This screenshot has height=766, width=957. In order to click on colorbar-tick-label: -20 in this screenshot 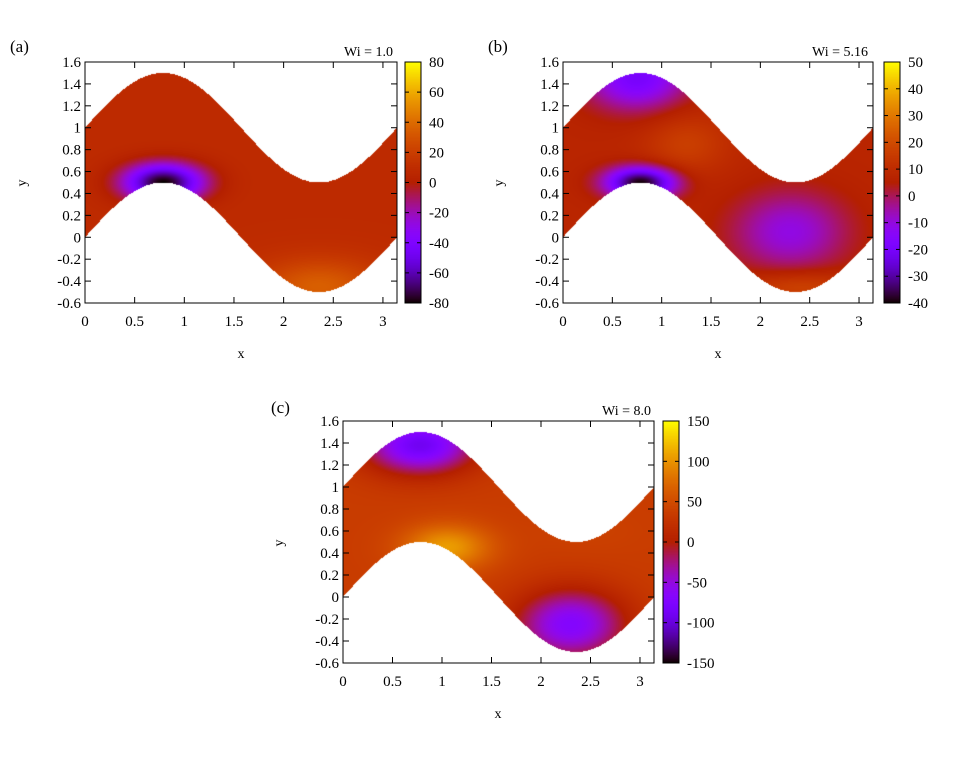, I will do `click(439, 214)`.